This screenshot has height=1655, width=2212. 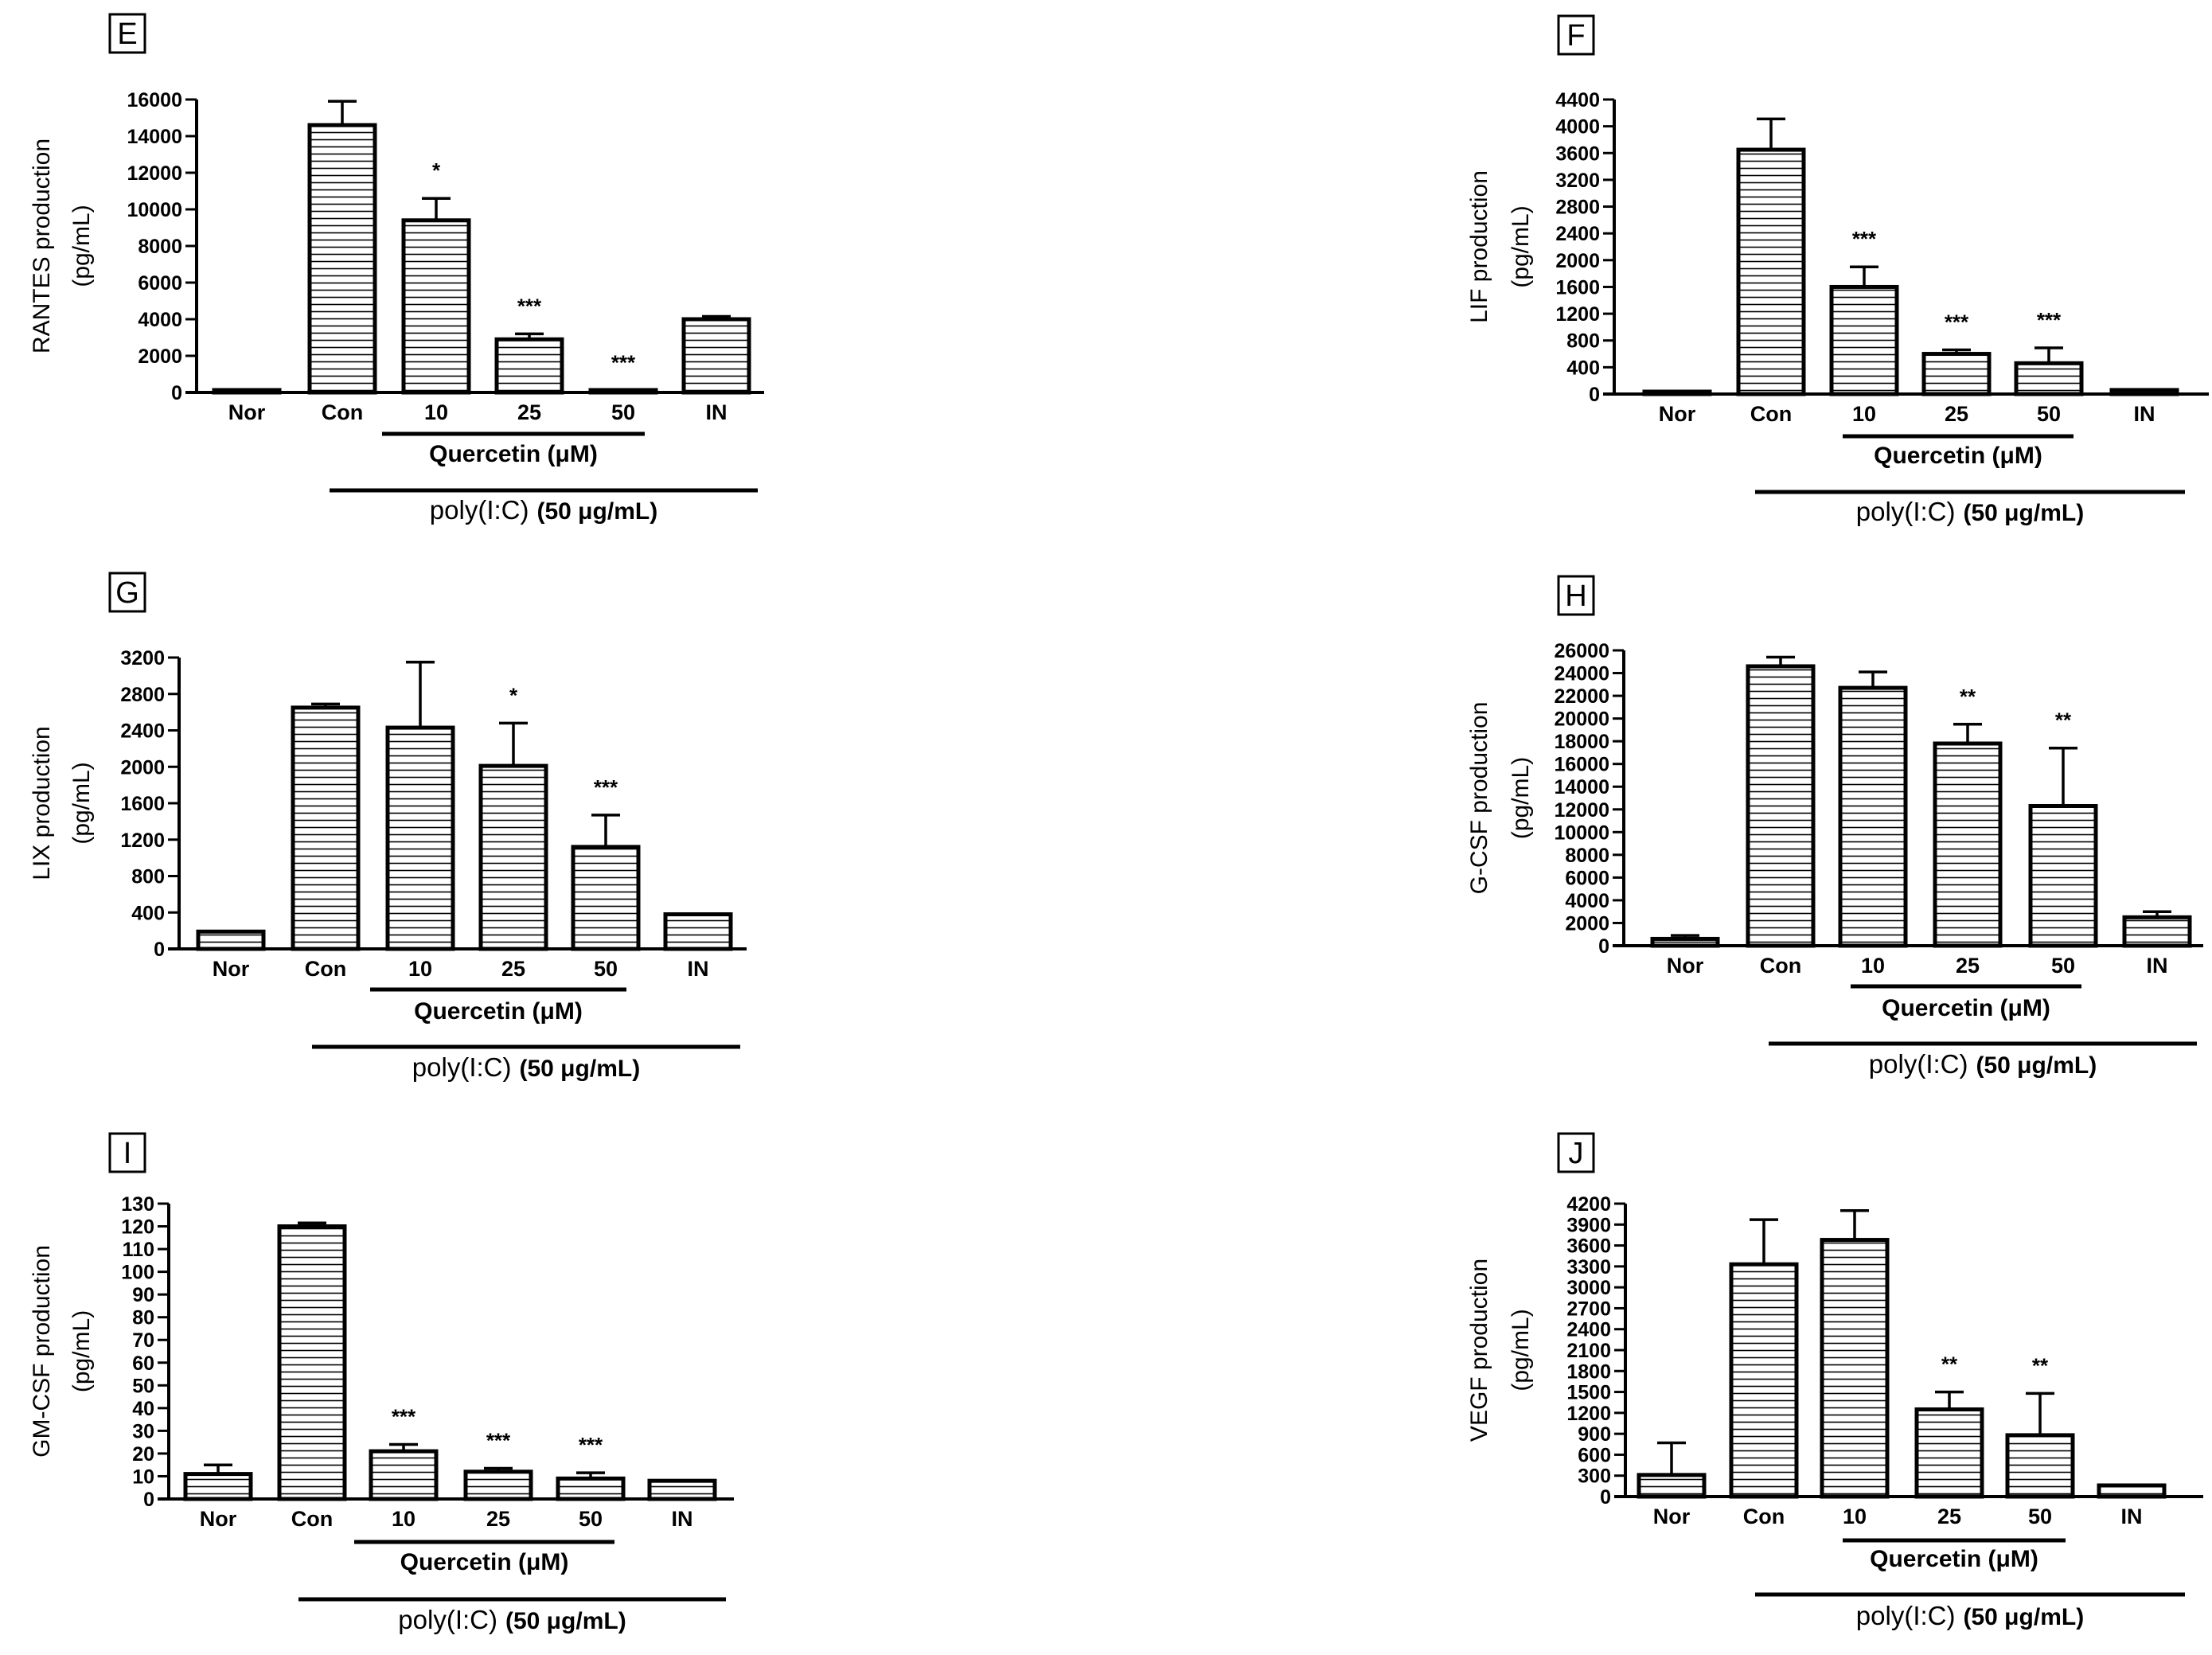 What do you see at coordinates (143, 1363) in the screenshot?
I see `y-tick-label: 60` at bounding box center [143, 1363].